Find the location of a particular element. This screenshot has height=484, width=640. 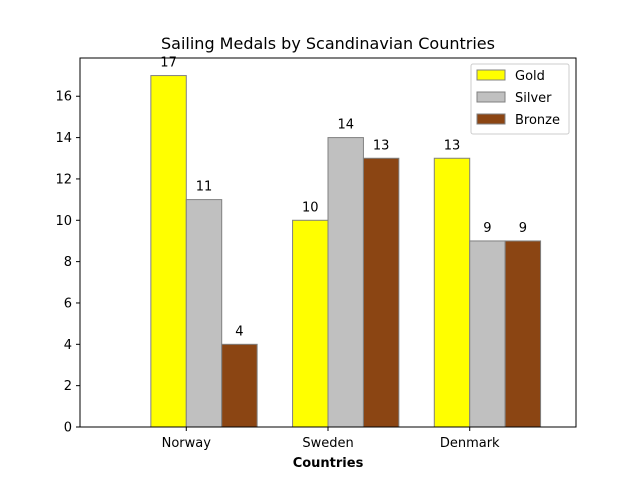

legend: Gold Silver Bronze is located at coordinates (520, 99).